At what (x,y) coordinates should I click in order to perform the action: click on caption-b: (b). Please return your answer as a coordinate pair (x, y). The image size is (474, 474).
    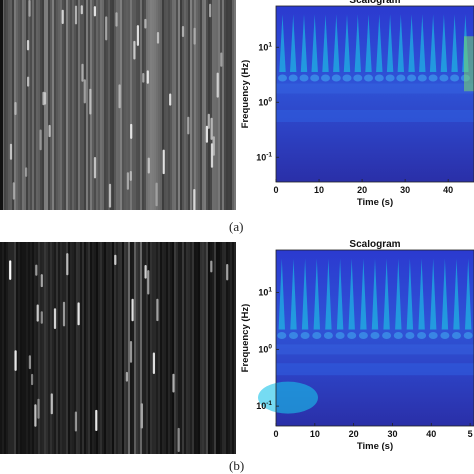
    Looking at the image, I should click on (237, 465).